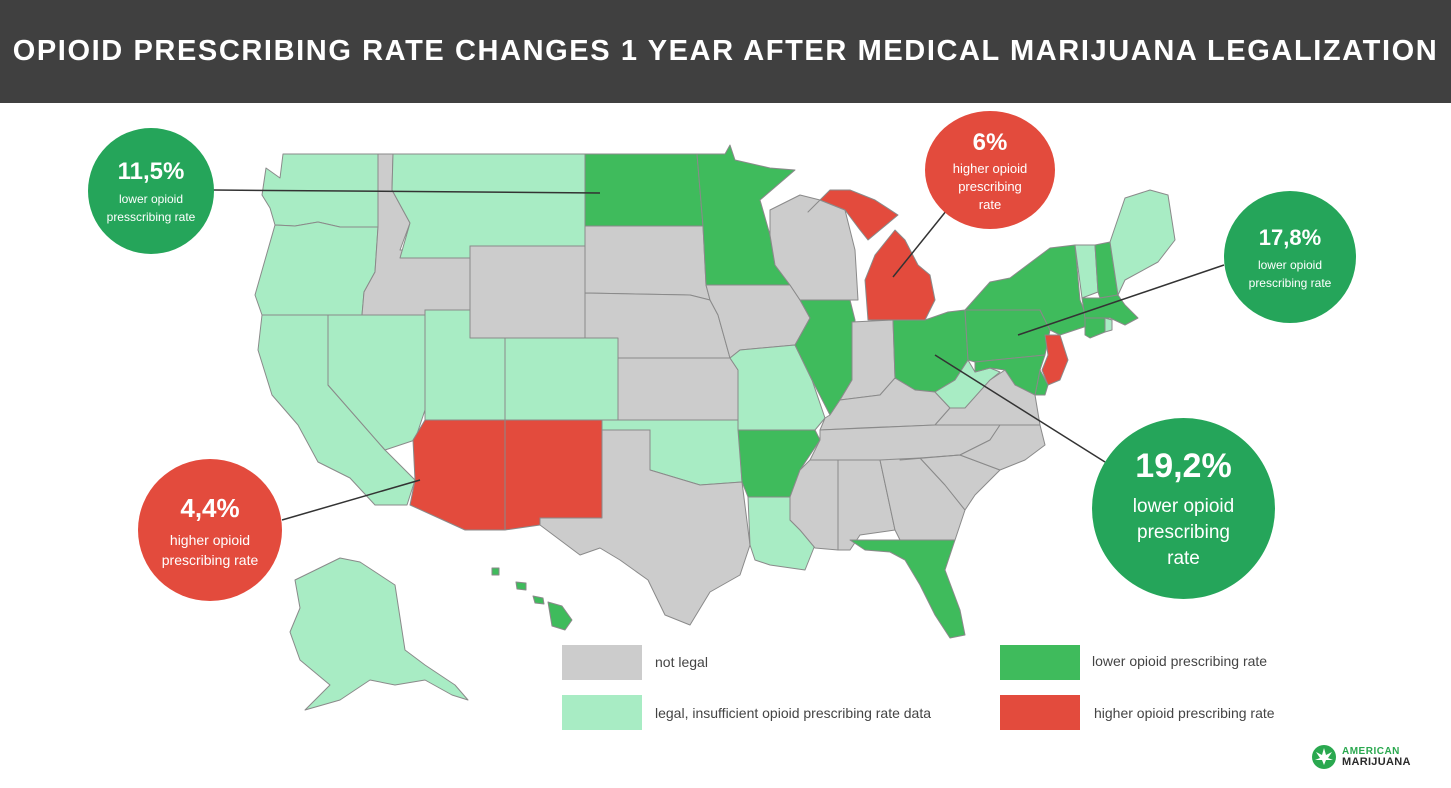  I want to click on state-WV, so click(967, 384).